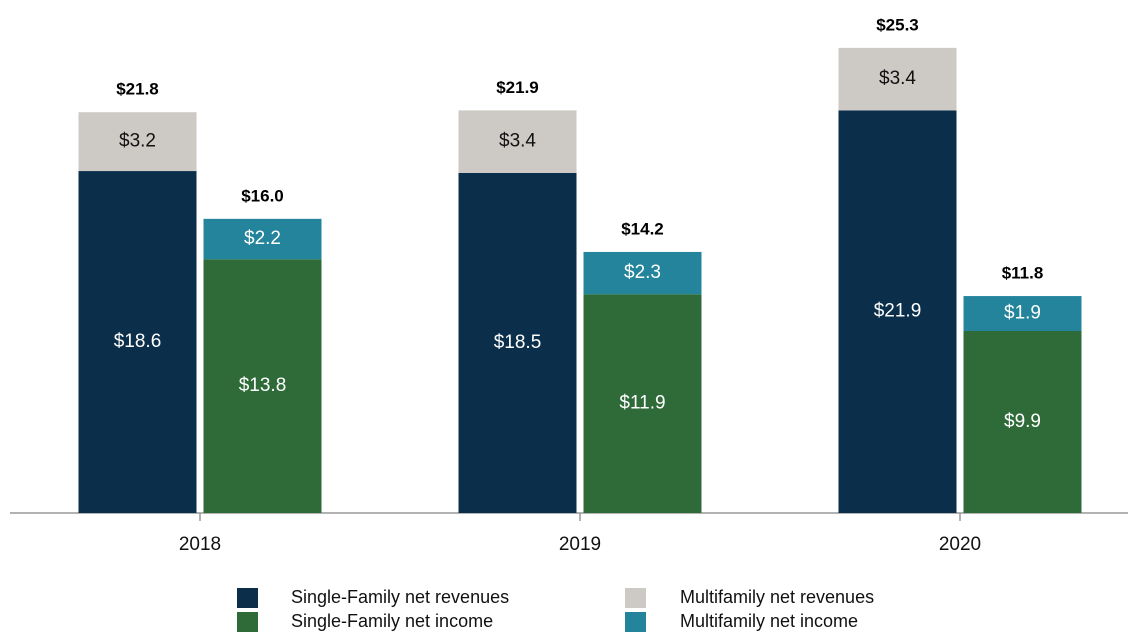 Image resolution: width=1138 pixels, height=635 pixels. What do you see at coordinates (137, 89) in the screenshot?
I see `total-label: $21.8` at bounding box center [137, 89].